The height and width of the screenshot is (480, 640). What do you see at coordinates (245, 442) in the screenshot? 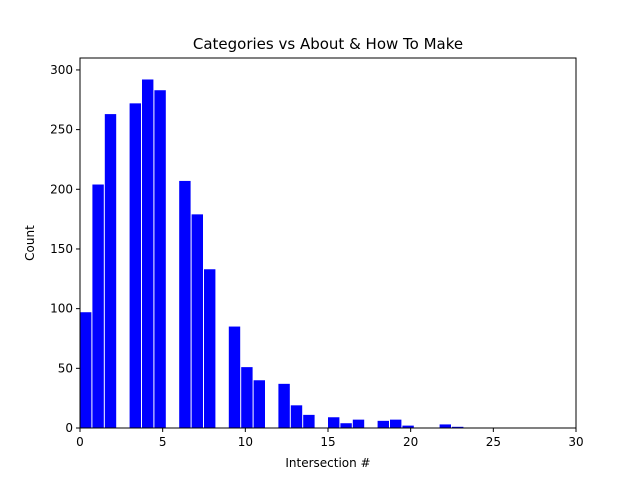
I see `x-tick-label: 10` at bounding box center [245, 442].